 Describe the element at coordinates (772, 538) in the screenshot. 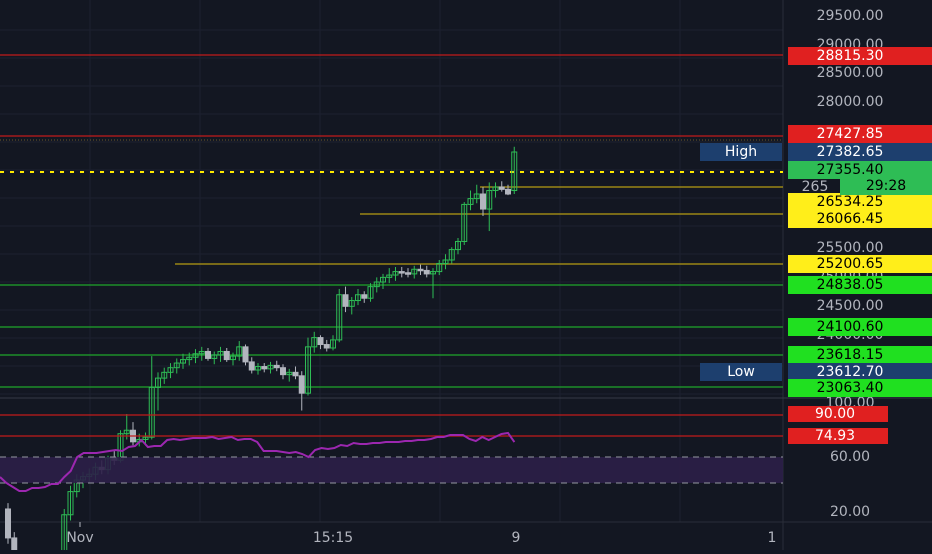

I see `time-axis-tick: 1` at that location.